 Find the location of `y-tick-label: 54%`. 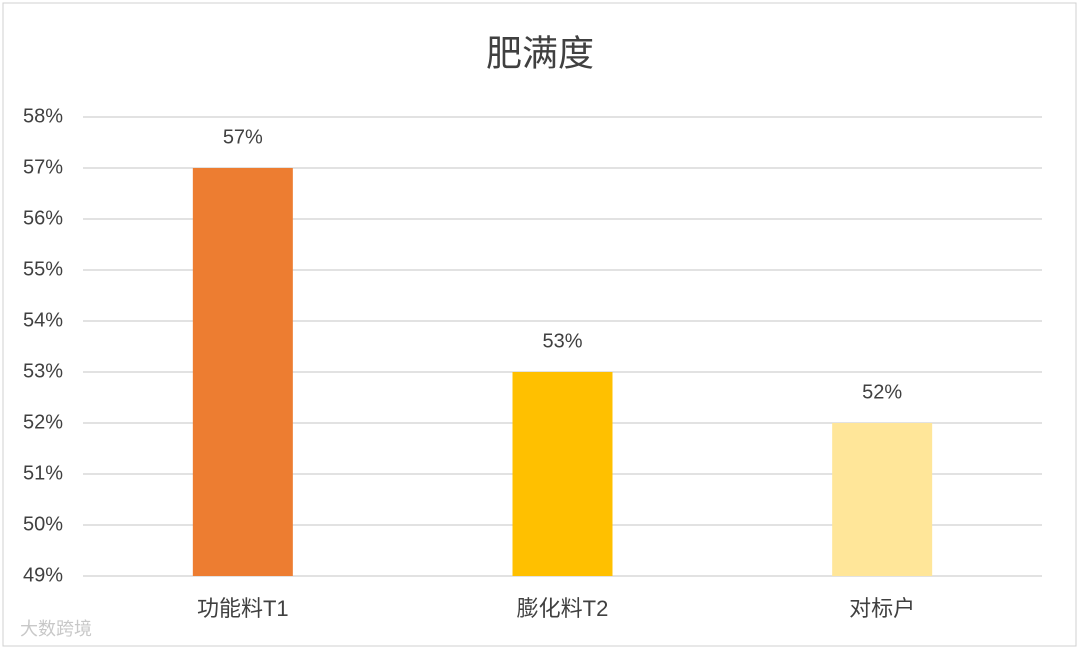

y-tick-label: 54% is located at coordinates (43, 320).